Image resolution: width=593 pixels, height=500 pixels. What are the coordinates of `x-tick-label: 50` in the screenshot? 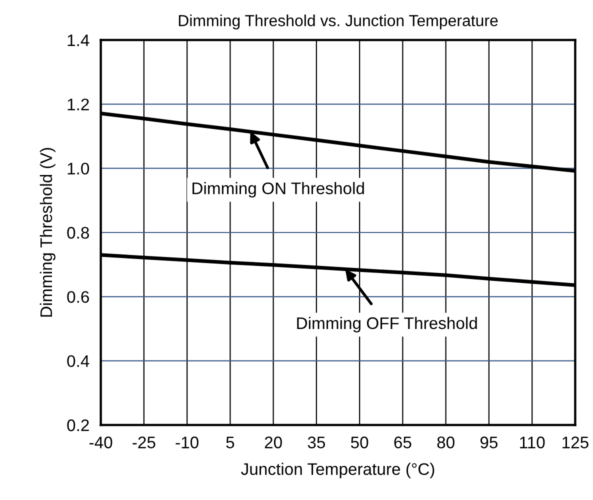 It's located at (359, 442).